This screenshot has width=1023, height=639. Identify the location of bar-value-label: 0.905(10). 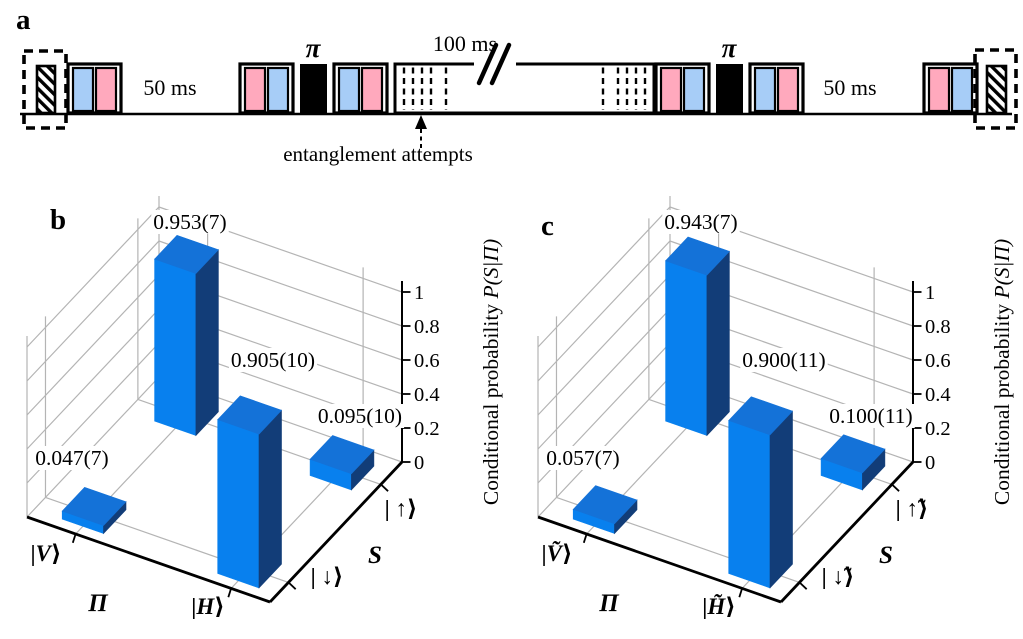
(273, 360).